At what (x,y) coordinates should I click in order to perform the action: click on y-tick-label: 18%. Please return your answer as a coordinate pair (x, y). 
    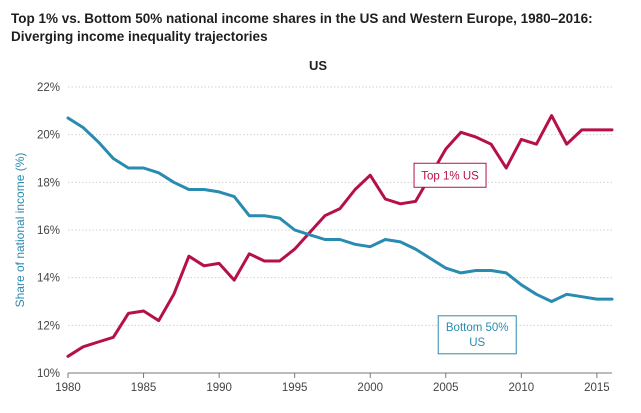
    Looking at the image, I should click on (48, 183).